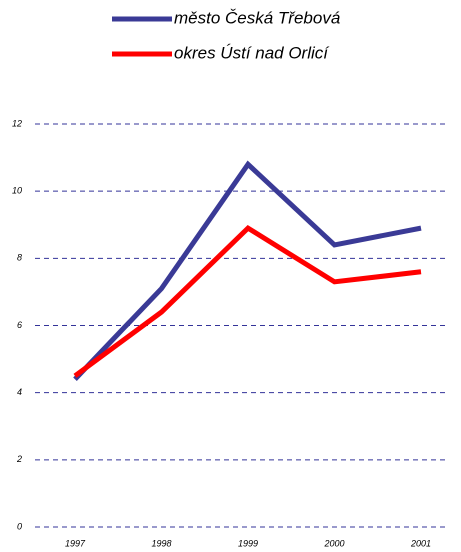  What do you see at coordinates (252, 52) in the screenshot?
I see `legend-label: okres Ústí nad Orlicí` at bounding box center [252, 52].